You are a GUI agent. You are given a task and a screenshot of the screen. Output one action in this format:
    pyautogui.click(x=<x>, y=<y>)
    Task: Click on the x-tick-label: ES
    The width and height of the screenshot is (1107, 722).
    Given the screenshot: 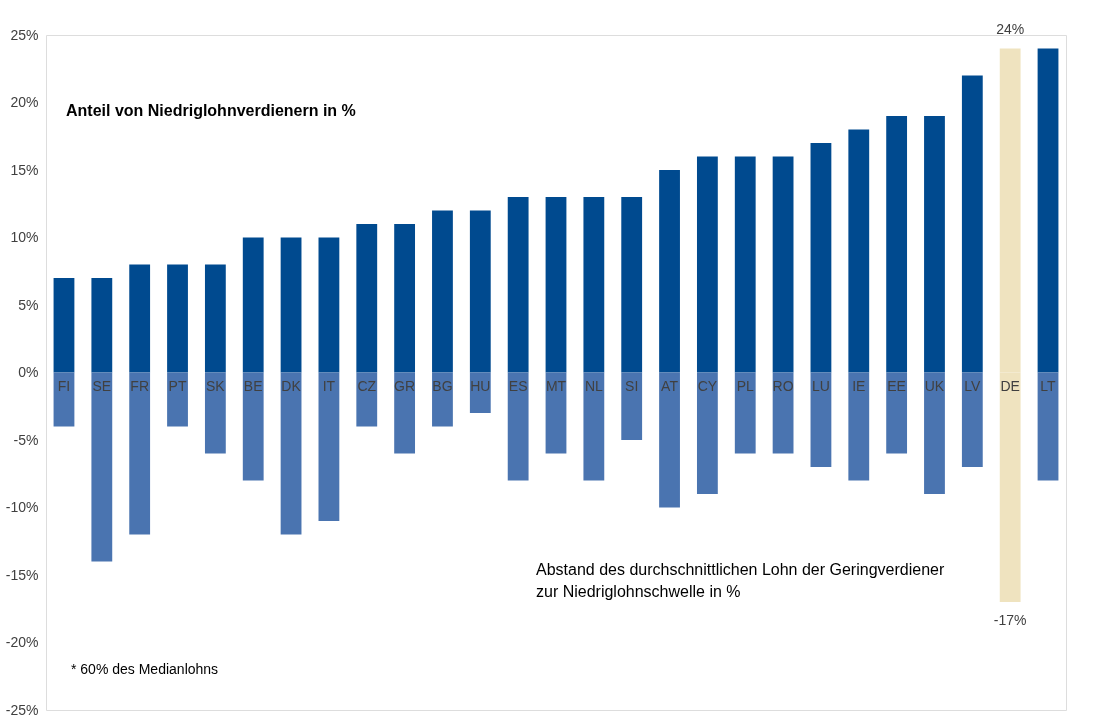 What is the action you would take?
    pyautogui.click(x=518, y=385)
    